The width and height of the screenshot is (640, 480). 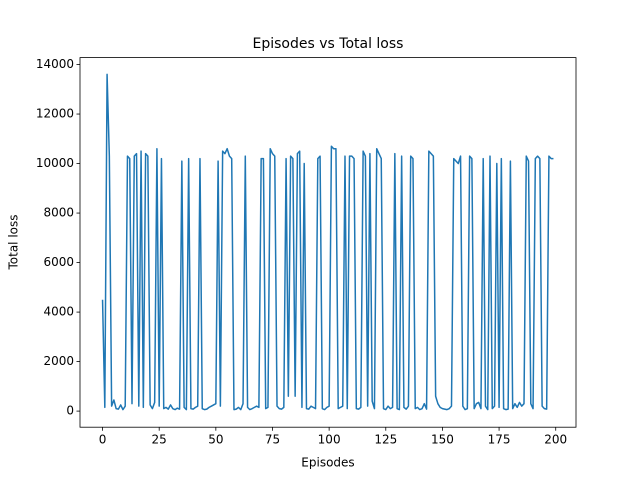 I want to click on y-tick-label: 10000, so click(x=55, y=163).